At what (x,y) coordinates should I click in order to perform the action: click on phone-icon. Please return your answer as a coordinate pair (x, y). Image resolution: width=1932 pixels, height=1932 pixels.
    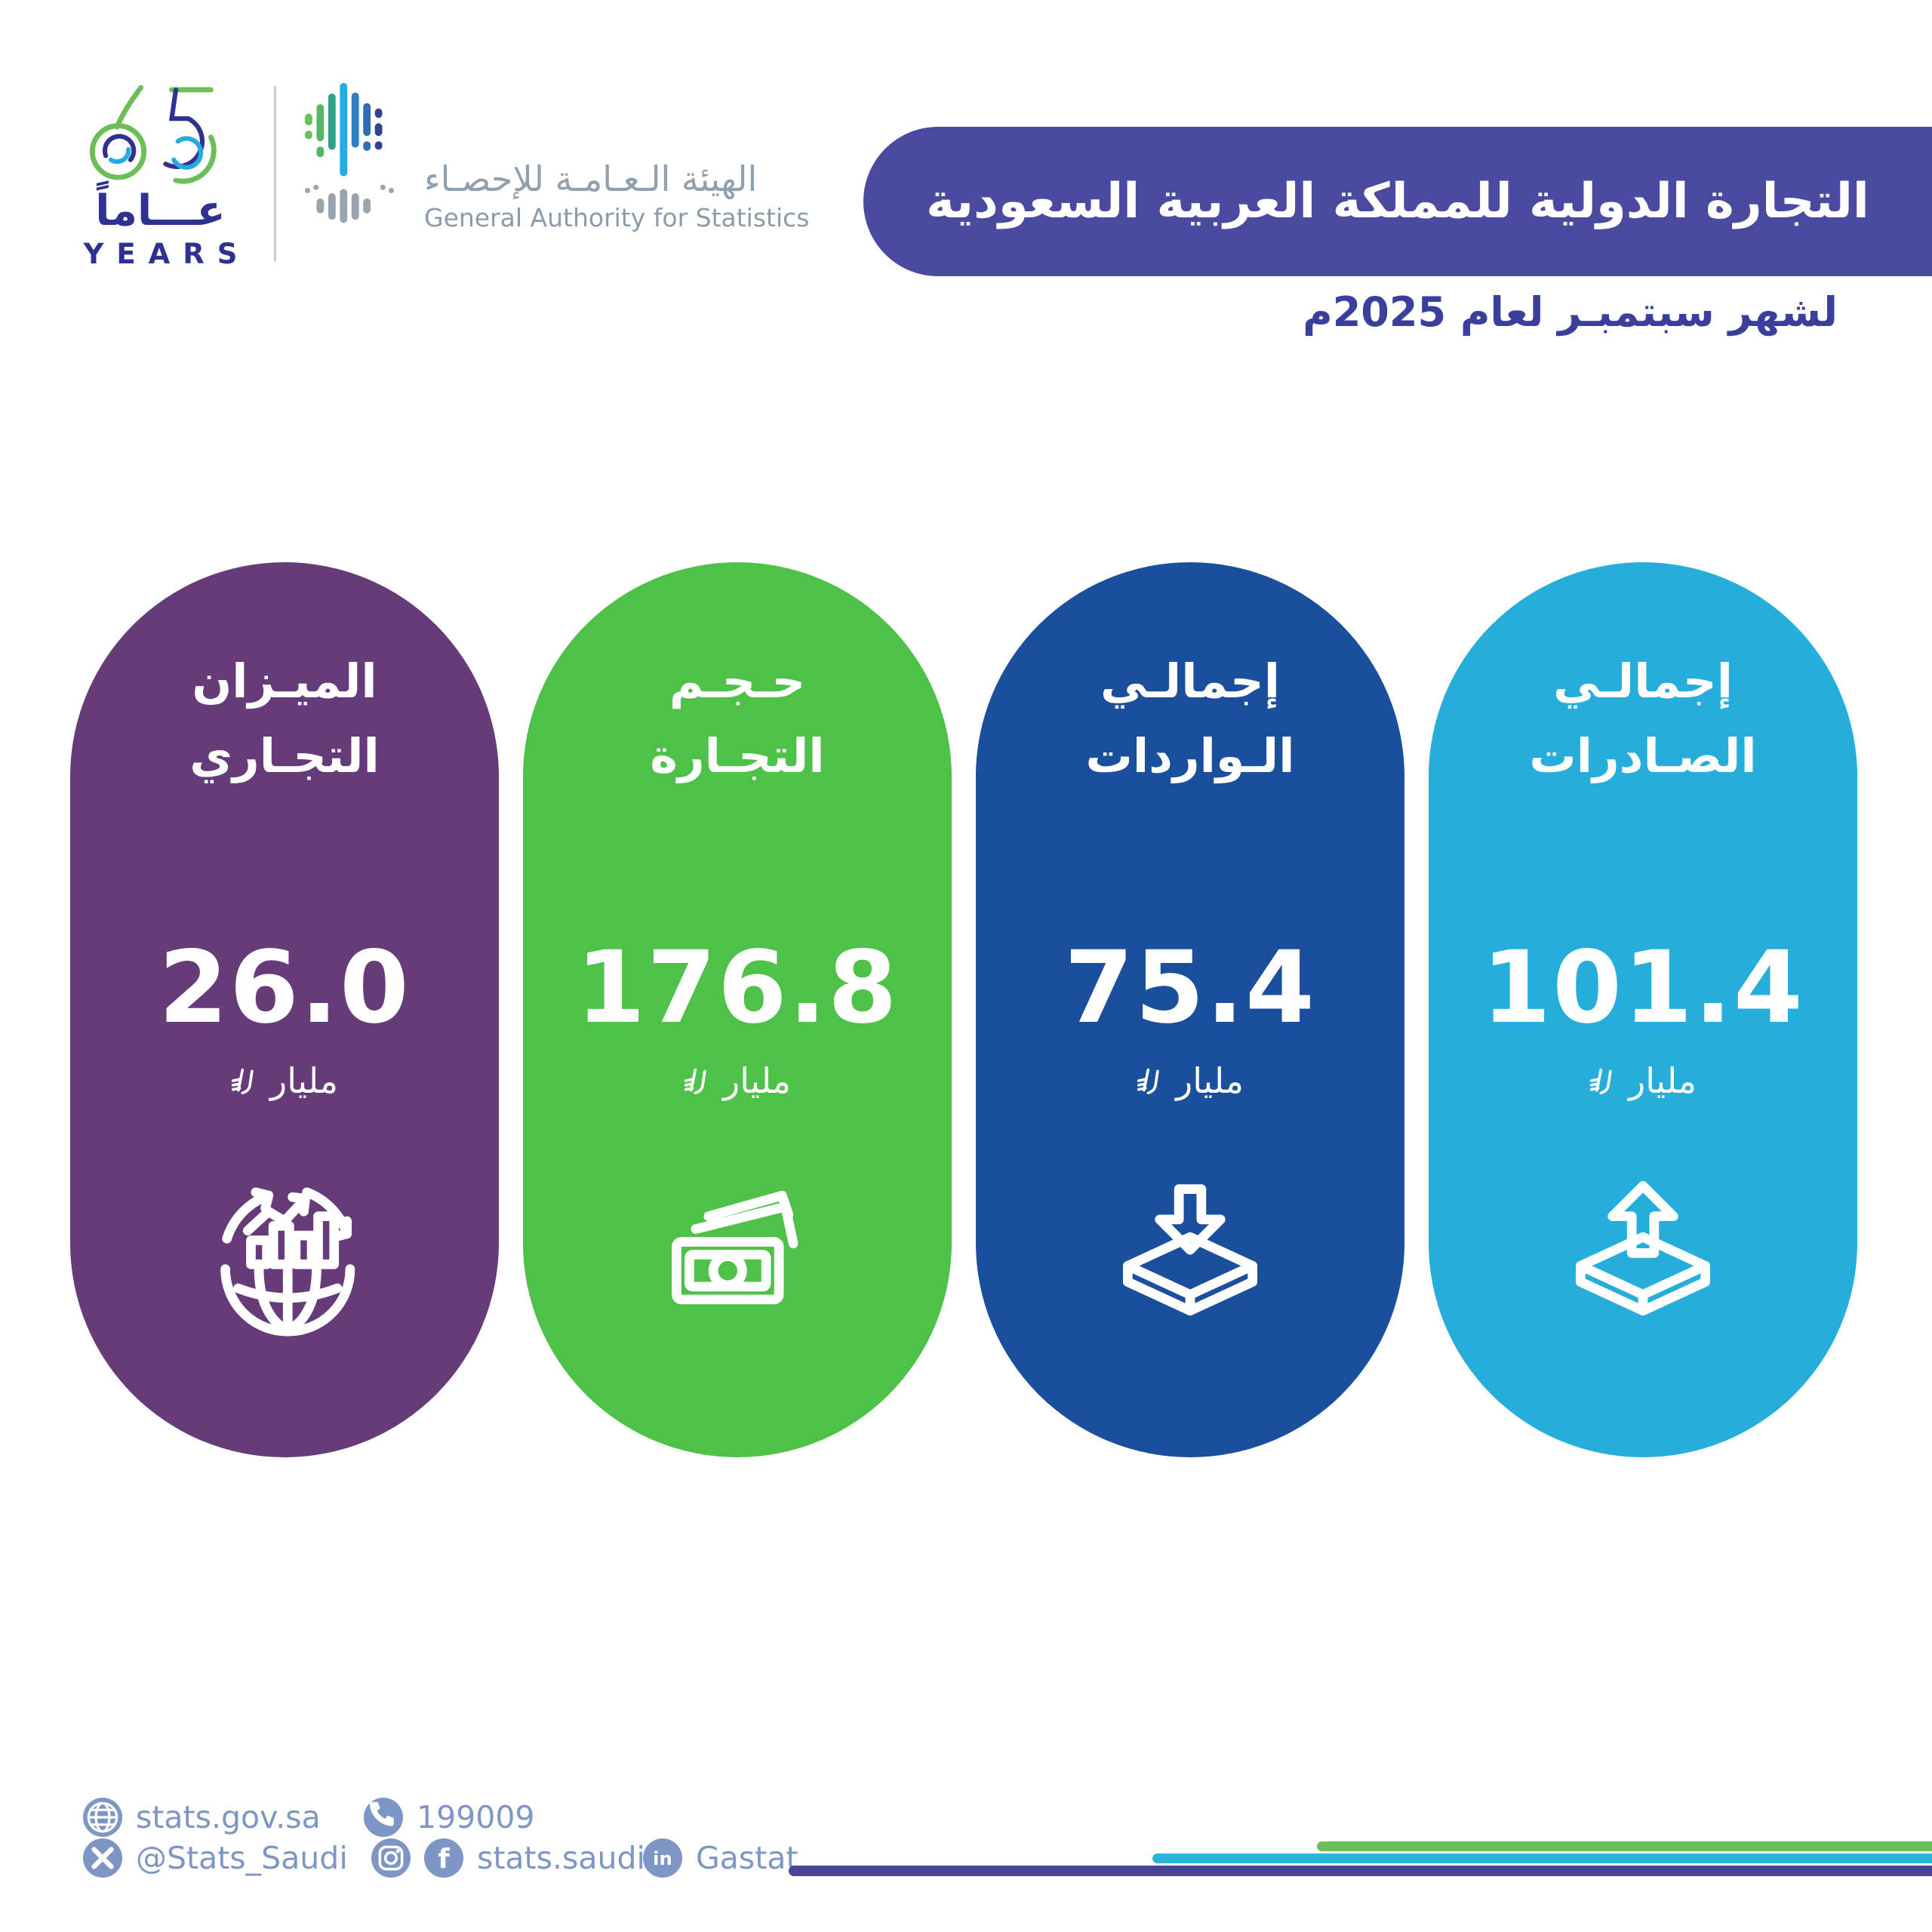
    Looking at the image, I should click on (383, 1817).